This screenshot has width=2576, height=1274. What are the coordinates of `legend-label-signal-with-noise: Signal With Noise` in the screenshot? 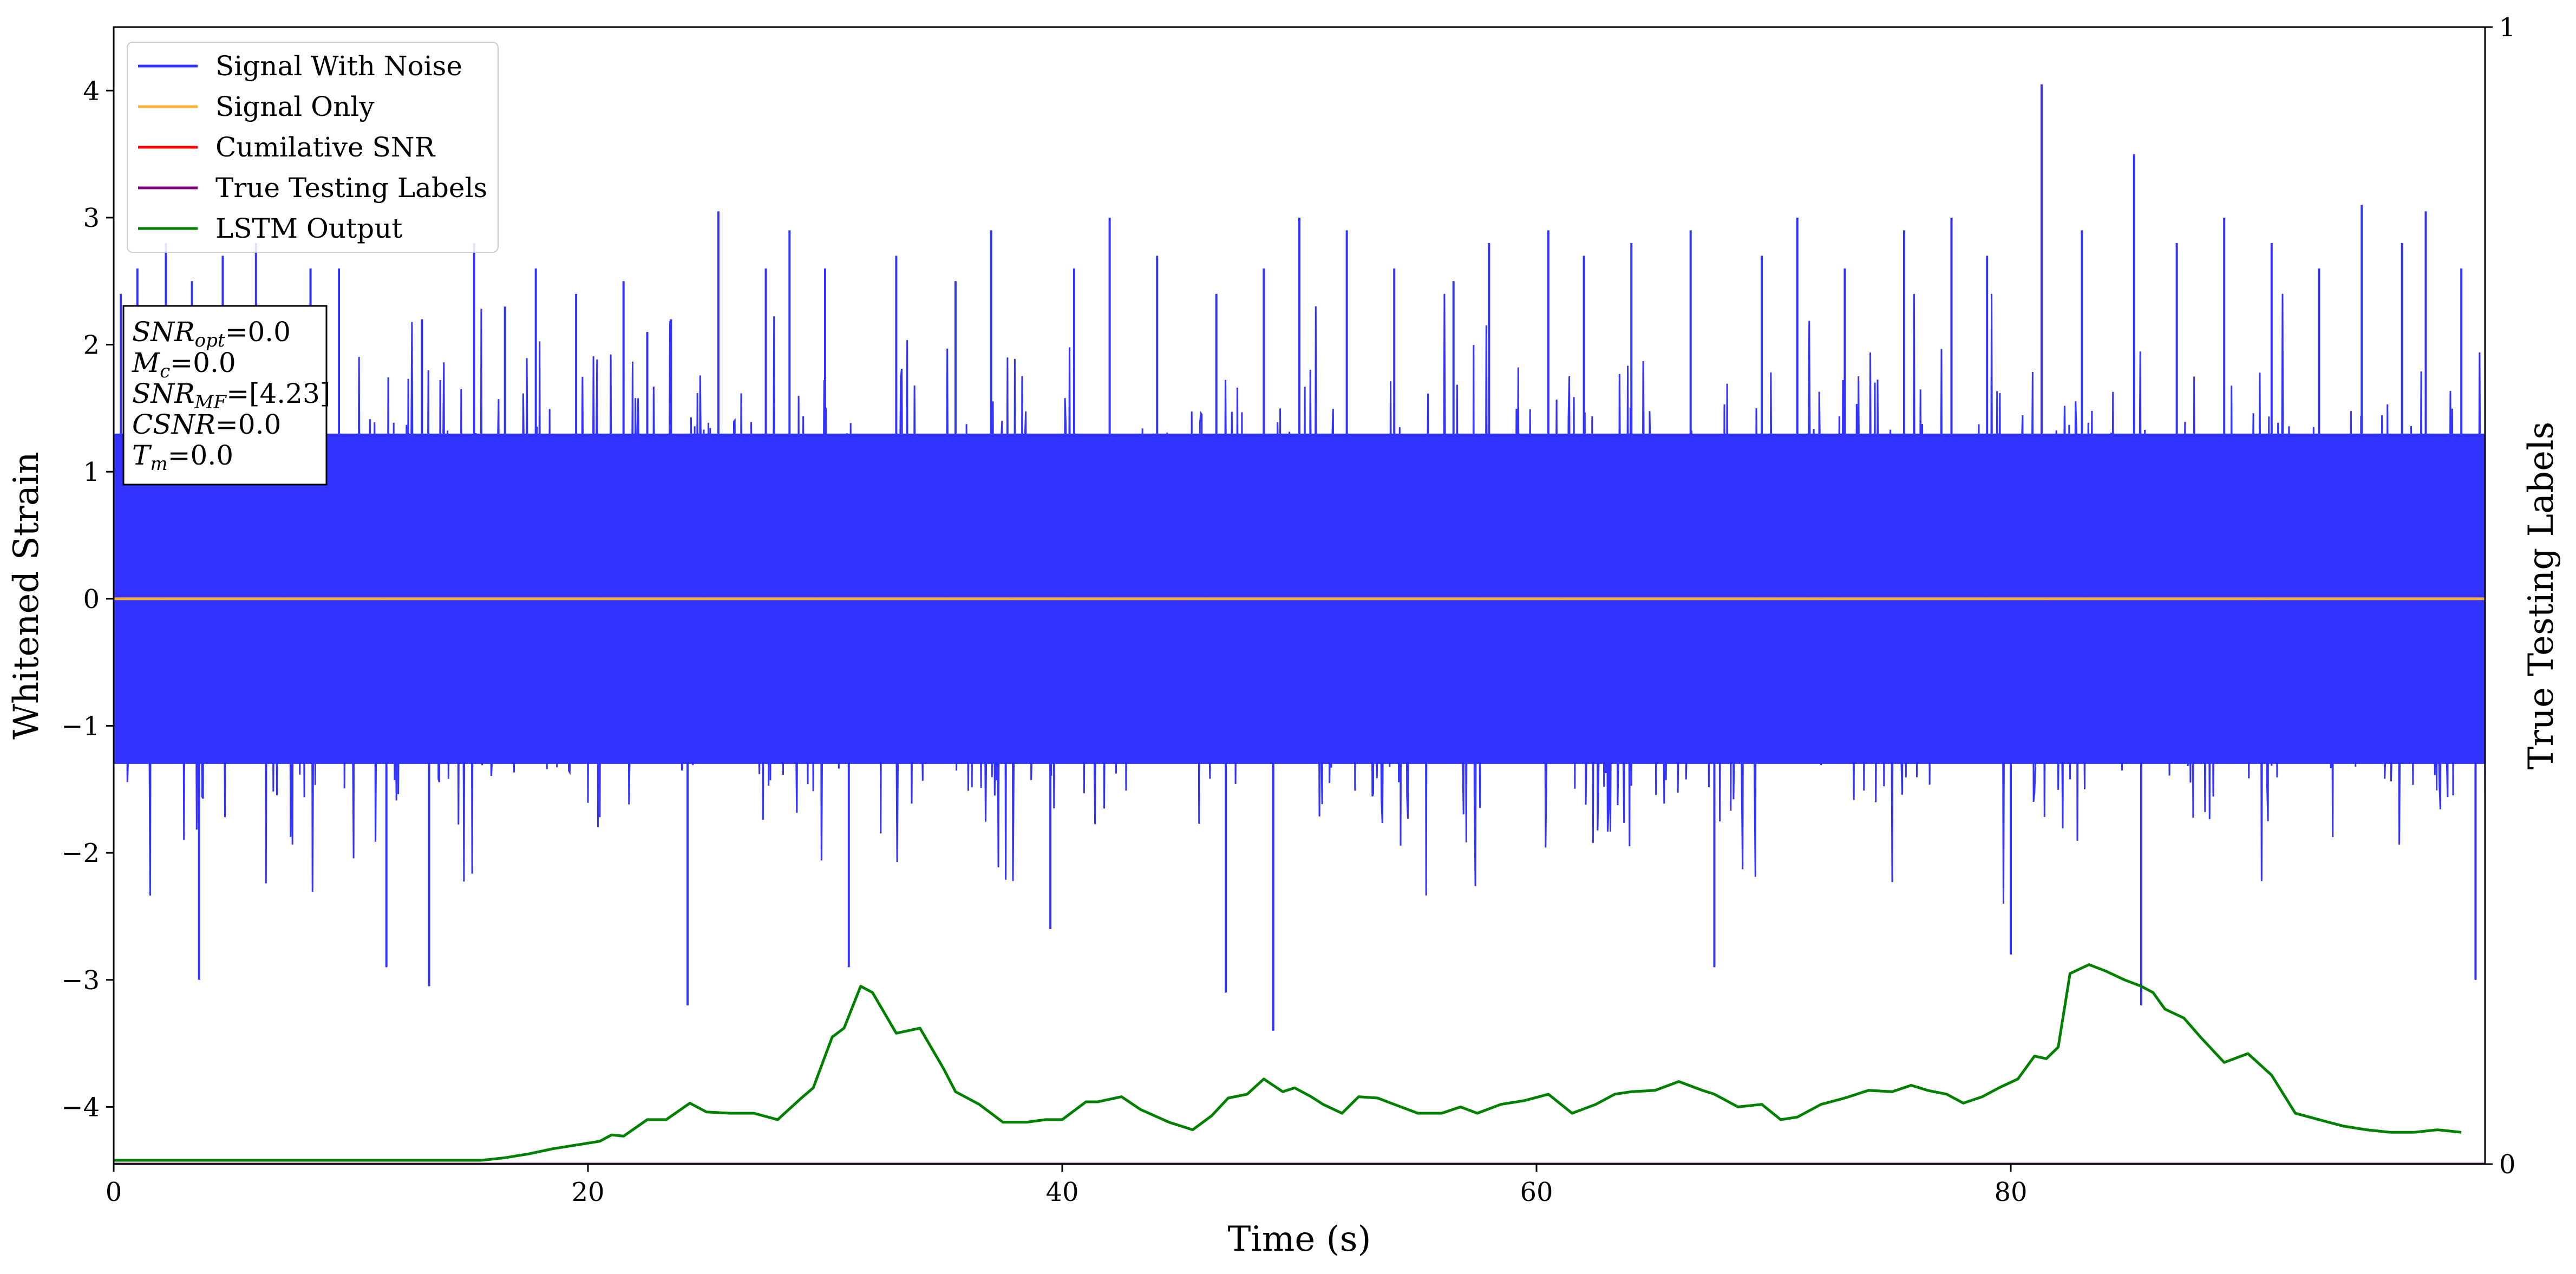 It's located at (338, 66).